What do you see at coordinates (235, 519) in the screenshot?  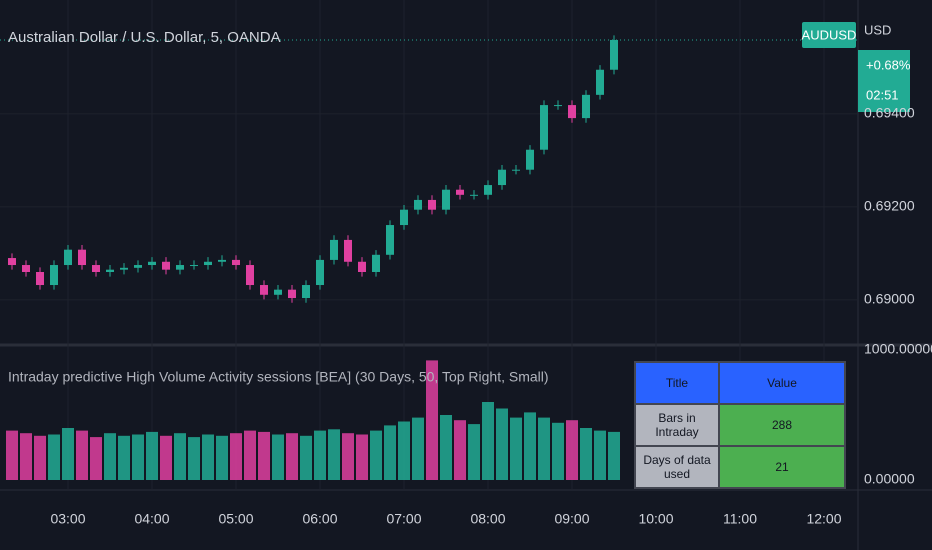 I see `x-tick-label: 05:00` at bounding box center [235, 519].